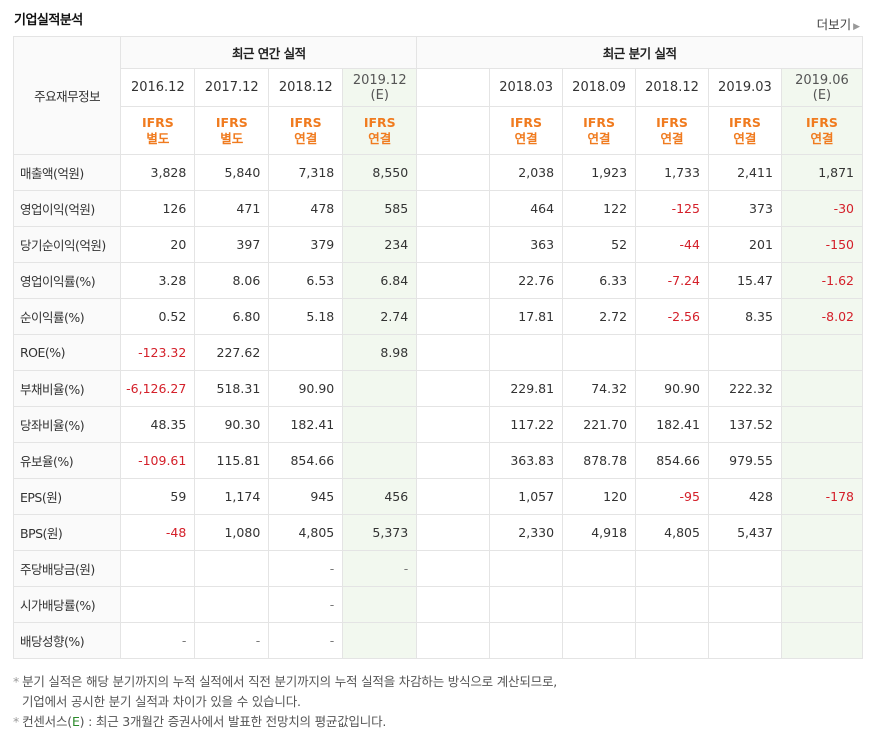  I want to click on table-cell: 126, so click(158, 208).